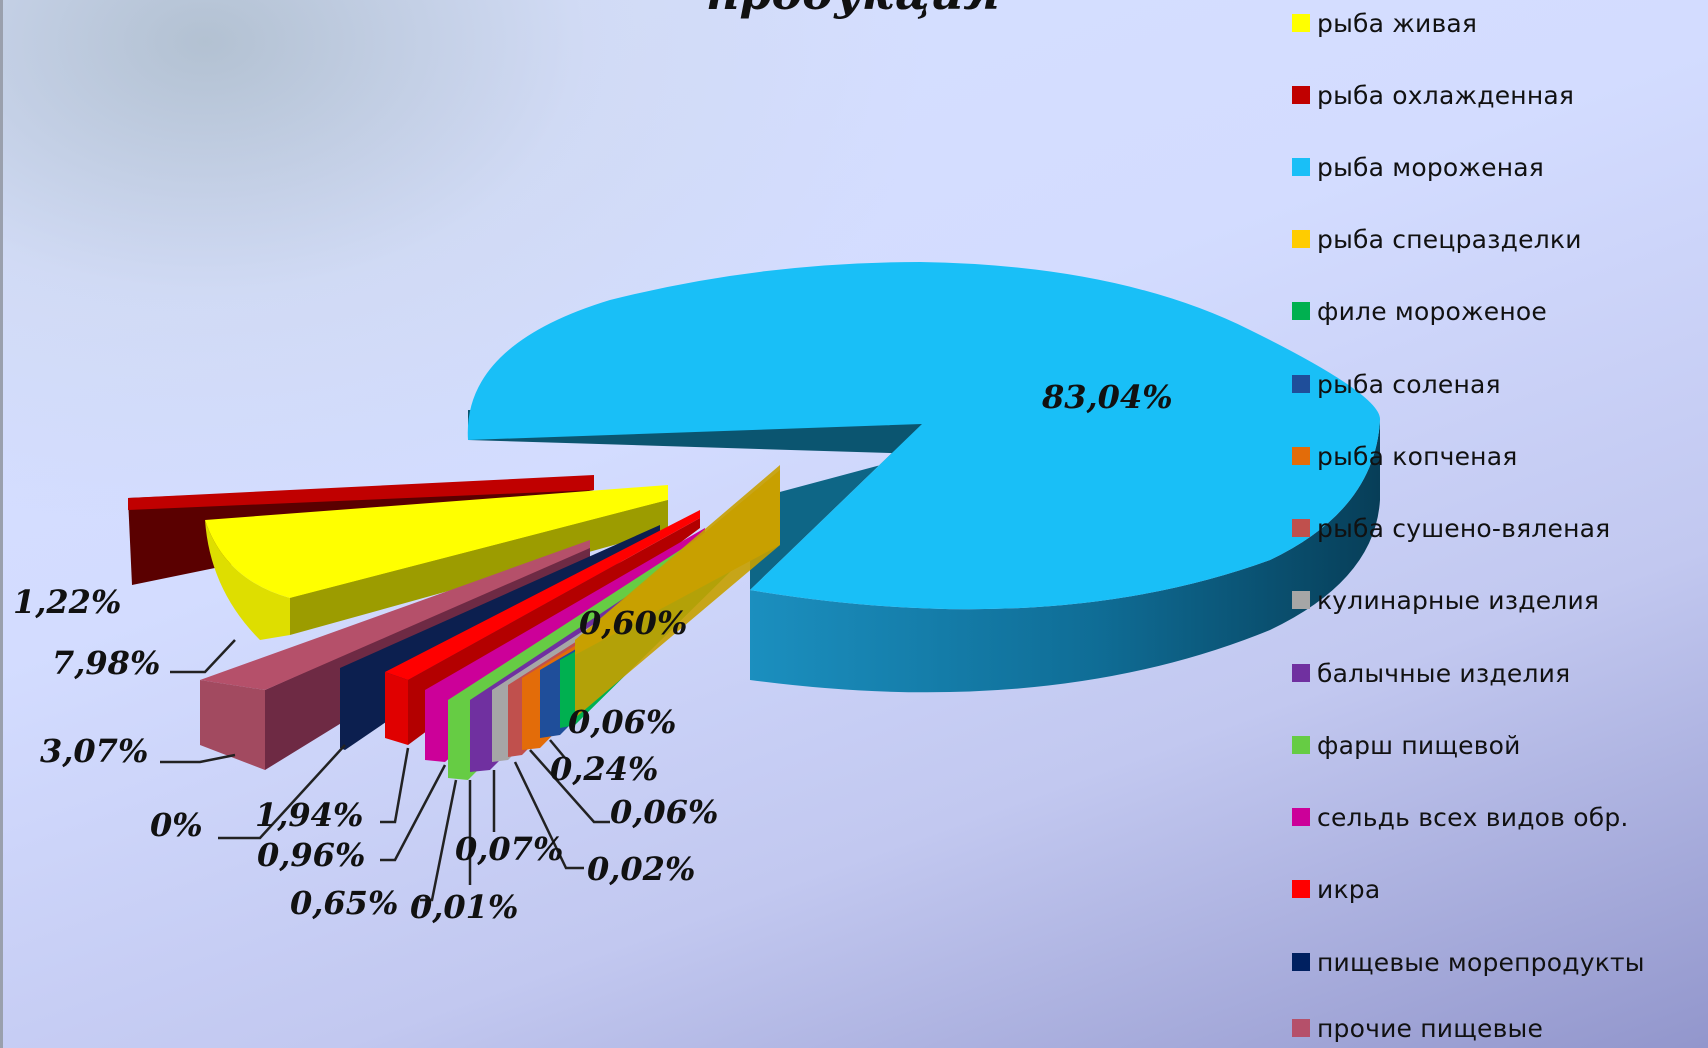 The height and width of the screenshot is (1048, 1708). What do you see at coordinates (395, 785) in the screenshot?
I see `leader-line-1,94` at bounding box center [395, 785].